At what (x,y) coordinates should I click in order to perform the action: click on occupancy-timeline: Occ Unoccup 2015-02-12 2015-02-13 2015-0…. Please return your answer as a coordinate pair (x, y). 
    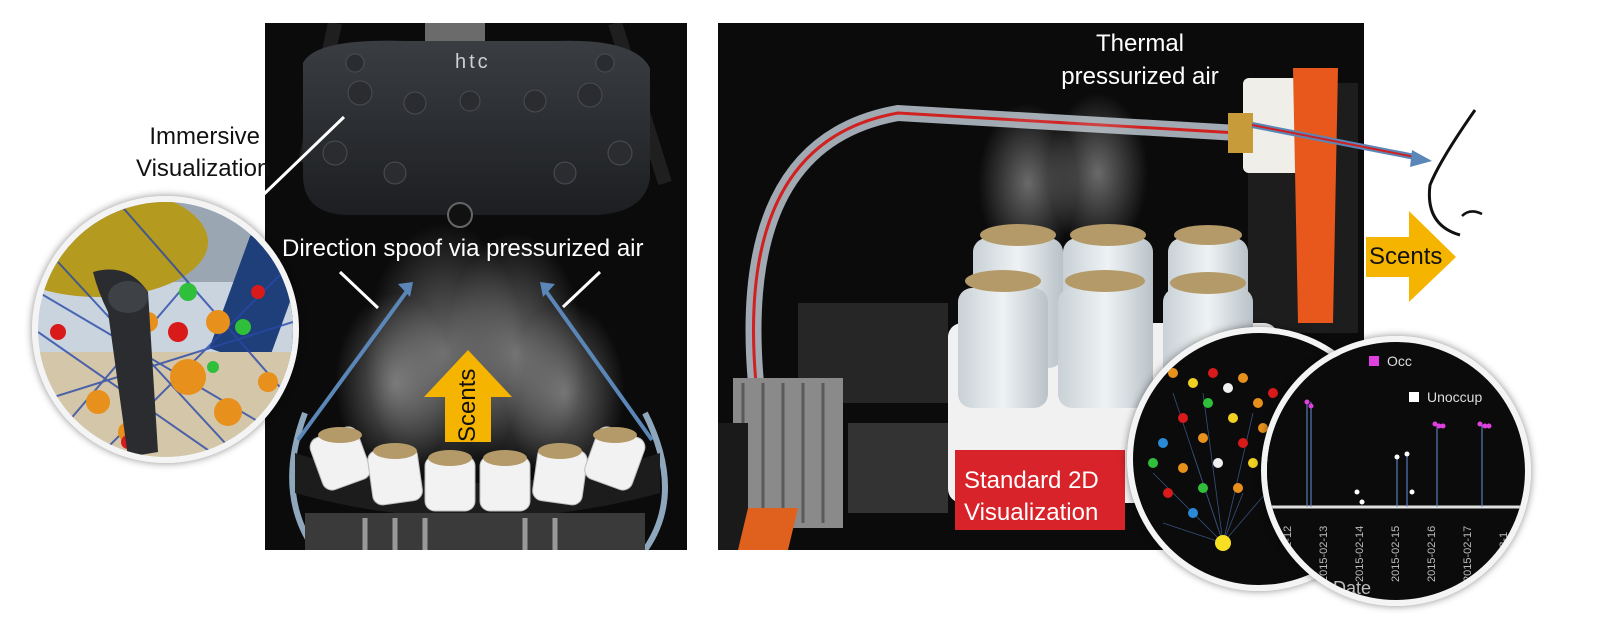
    Looking at the image, I should click on (1396, 471).